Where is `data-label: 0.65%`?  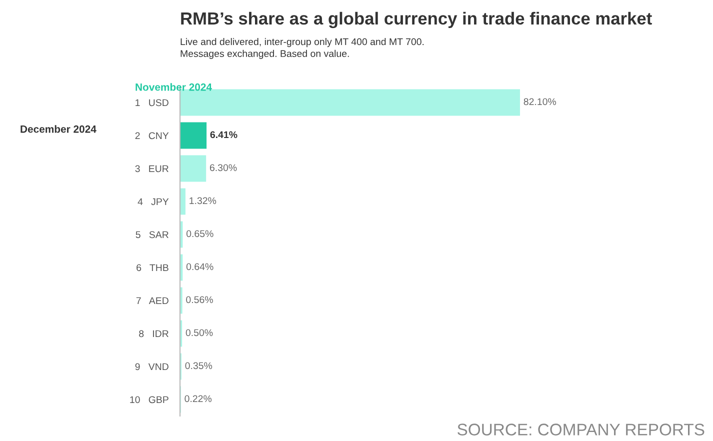 data-label: 0.65% is located at coordinates (200, 234).